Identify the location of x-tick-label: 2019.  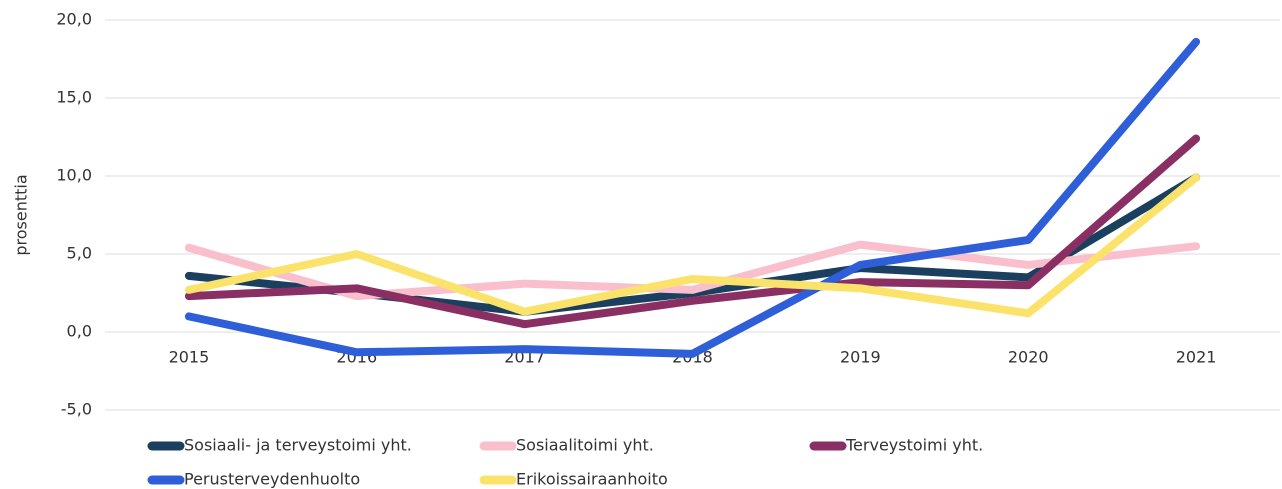
(860, 357).